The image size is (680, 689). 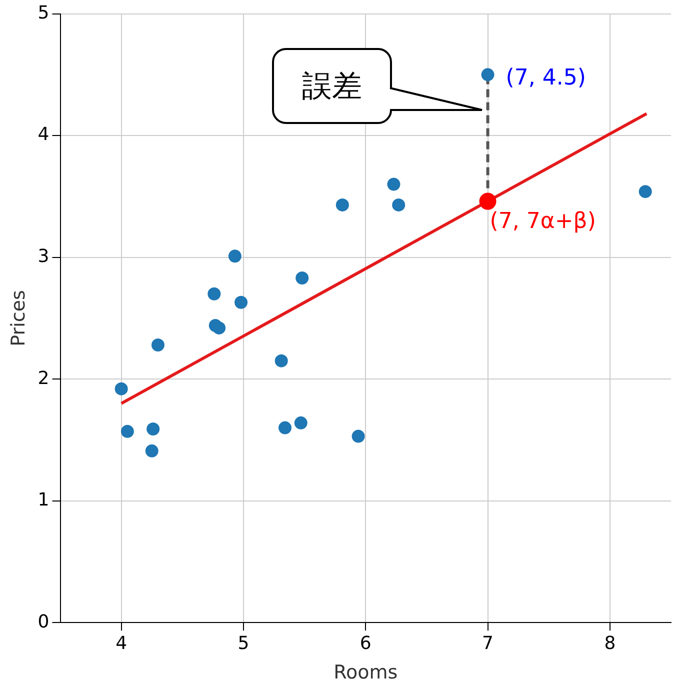 What do you see at coordinates (122, 643) in the screenshot?
I see `x-tick-label: 4` at bounding box center [122, 643].